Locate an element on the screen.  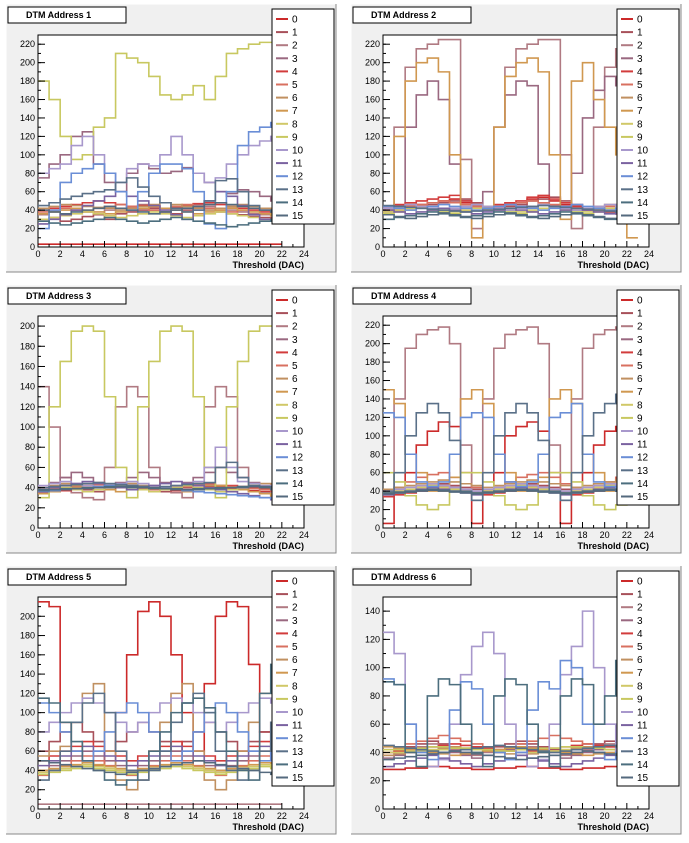
y-tick-label: 200 is located at coordinates (27, 326).